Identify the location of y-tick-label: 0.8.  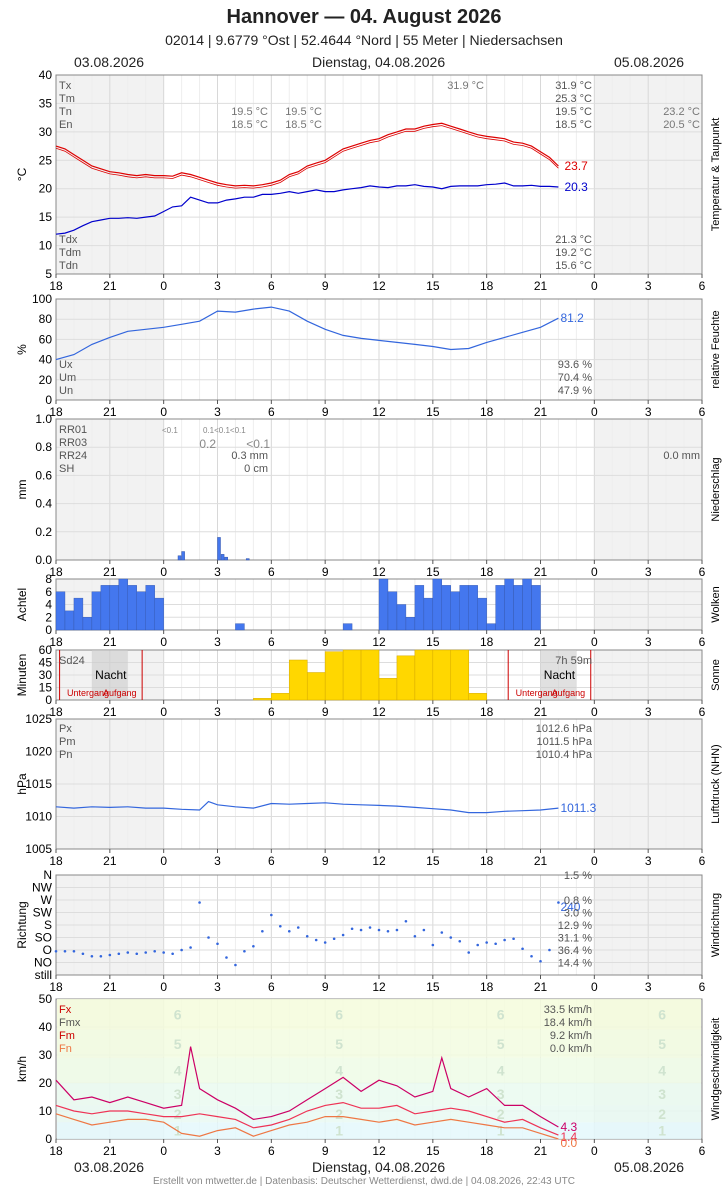
(43, 447).